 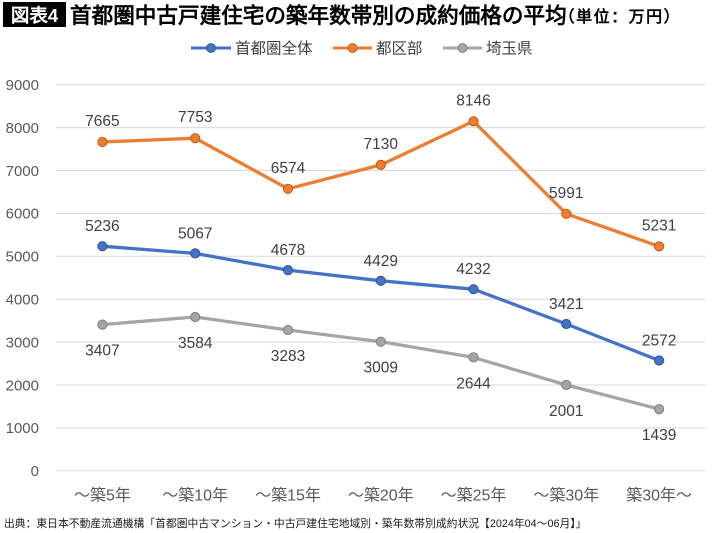 What do you see at coordinates (274, 49) in the screenshot?
I see `svg-text: 首都圏全体` at bounding box center [274, 49].